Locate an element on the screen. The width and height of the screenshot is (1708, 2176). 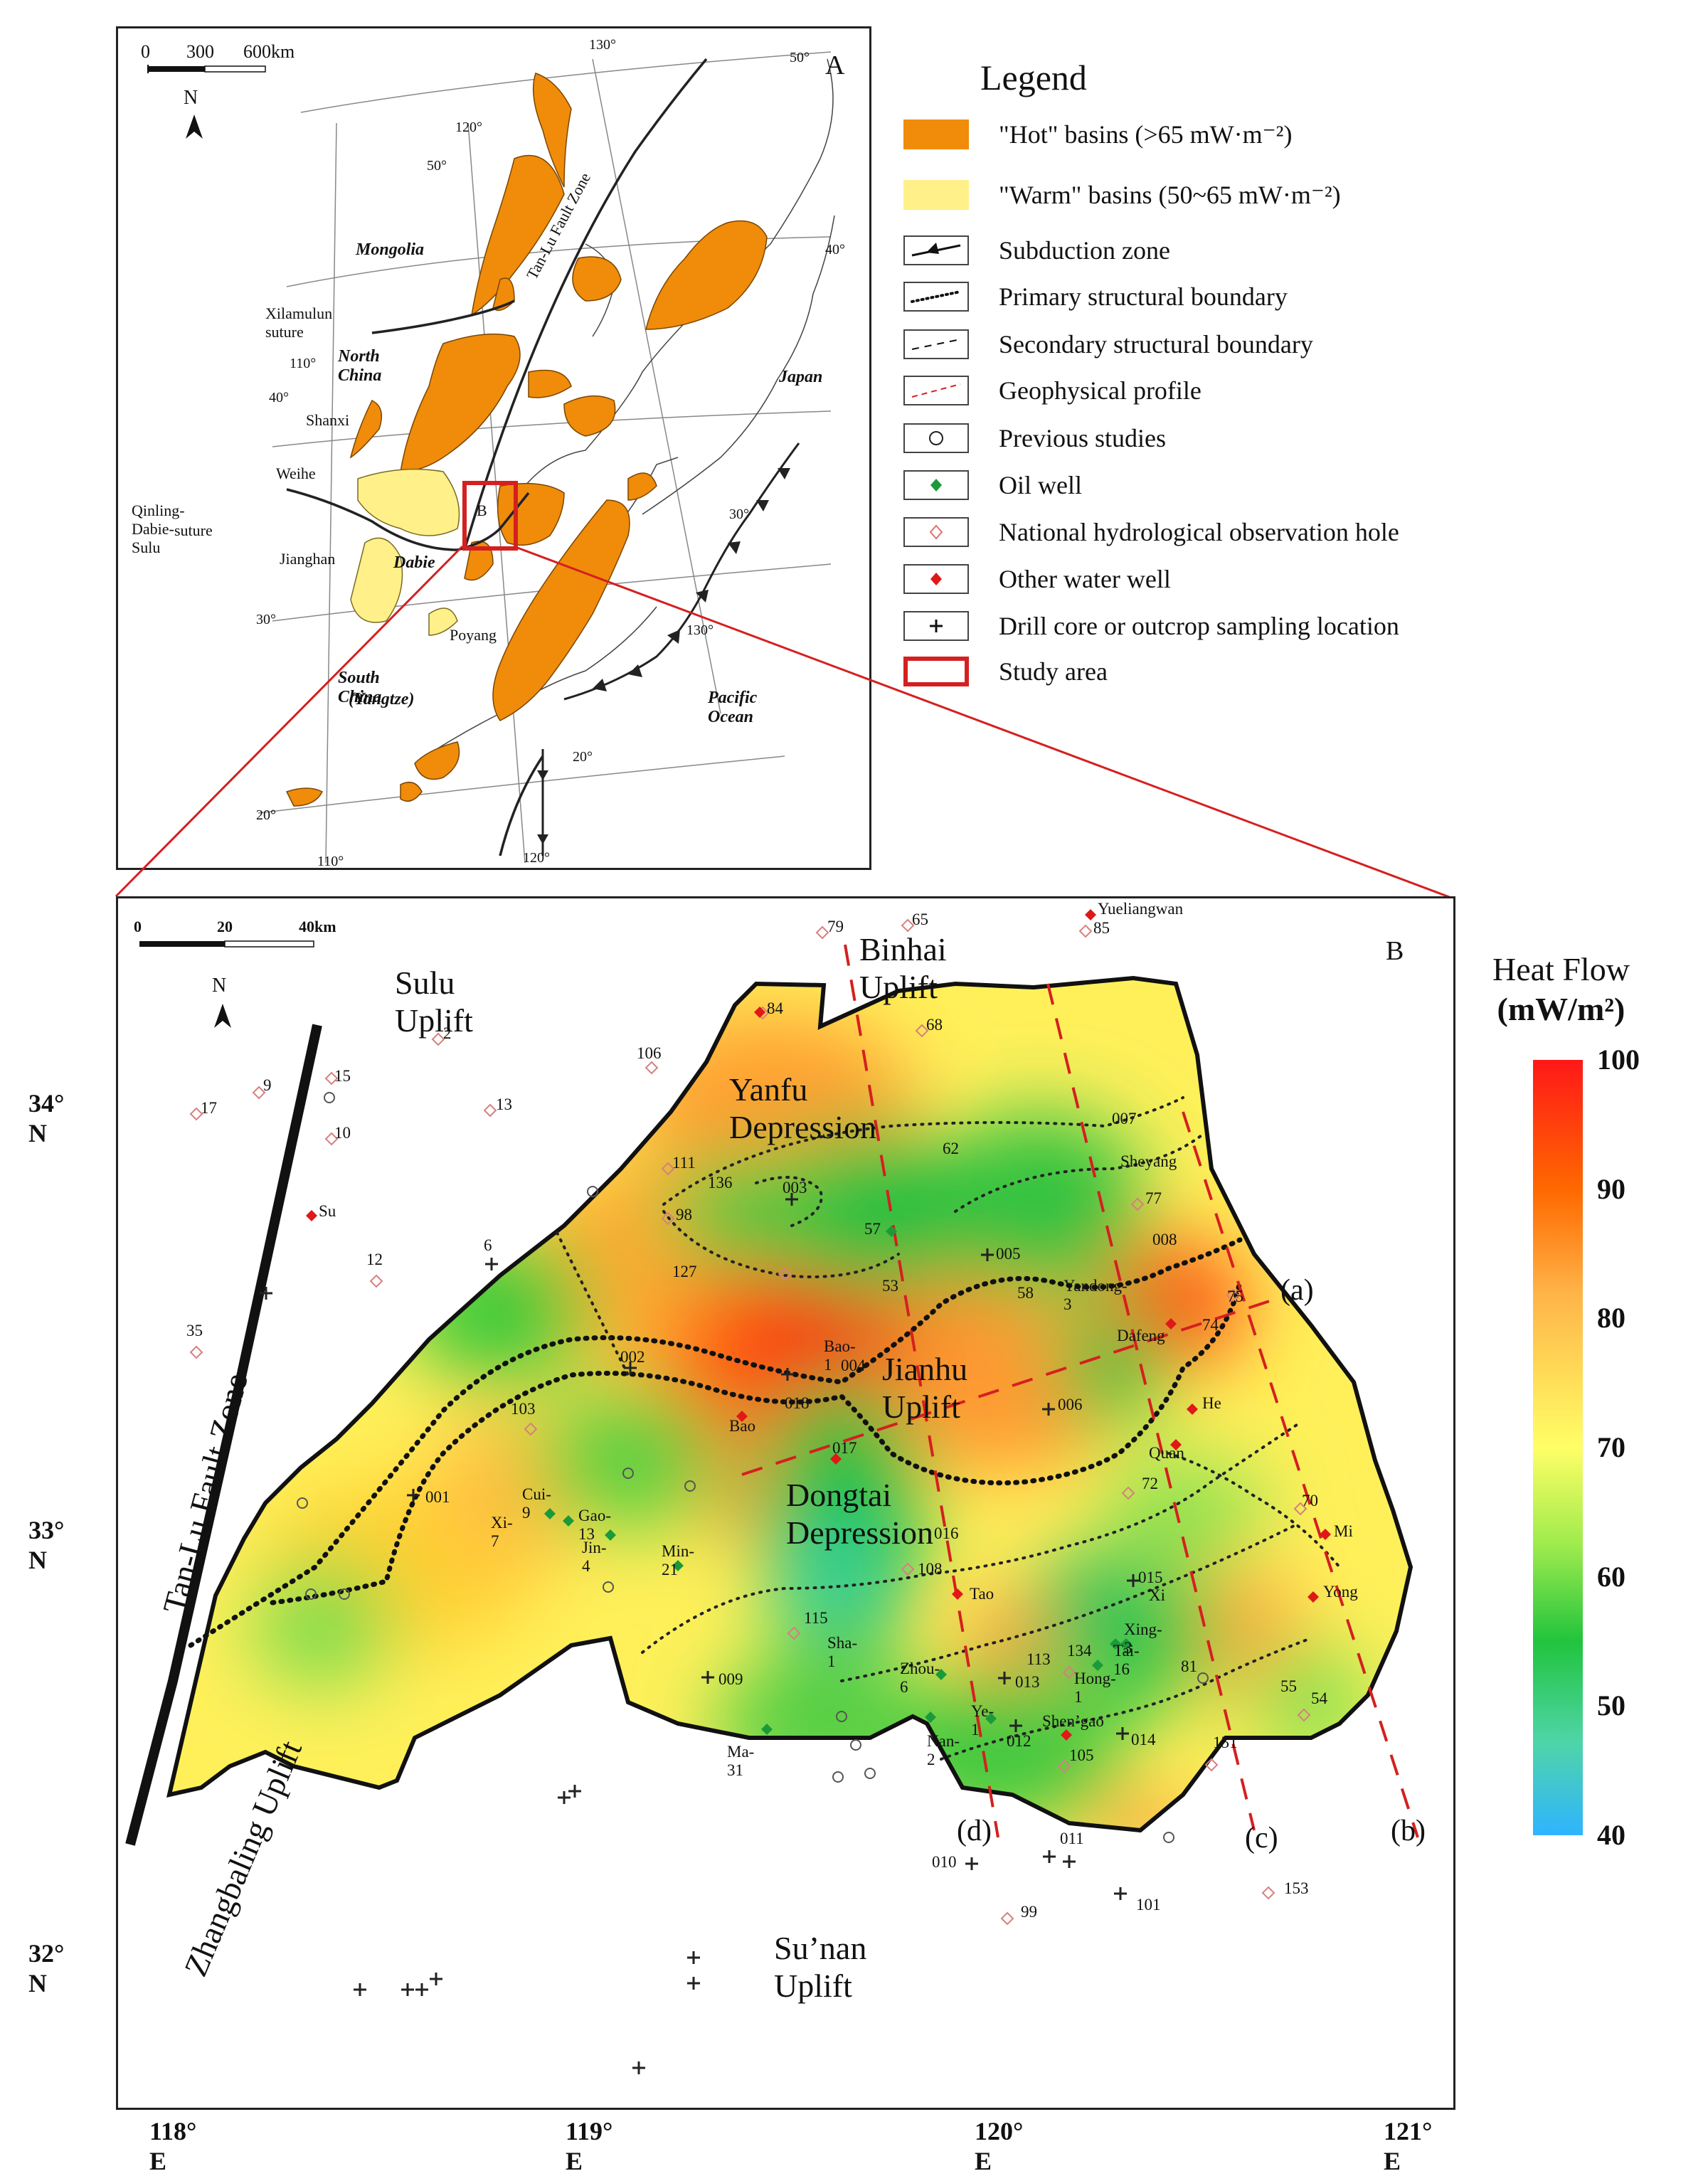
scale-b-0: 0 is located at coordinates (138, 926).